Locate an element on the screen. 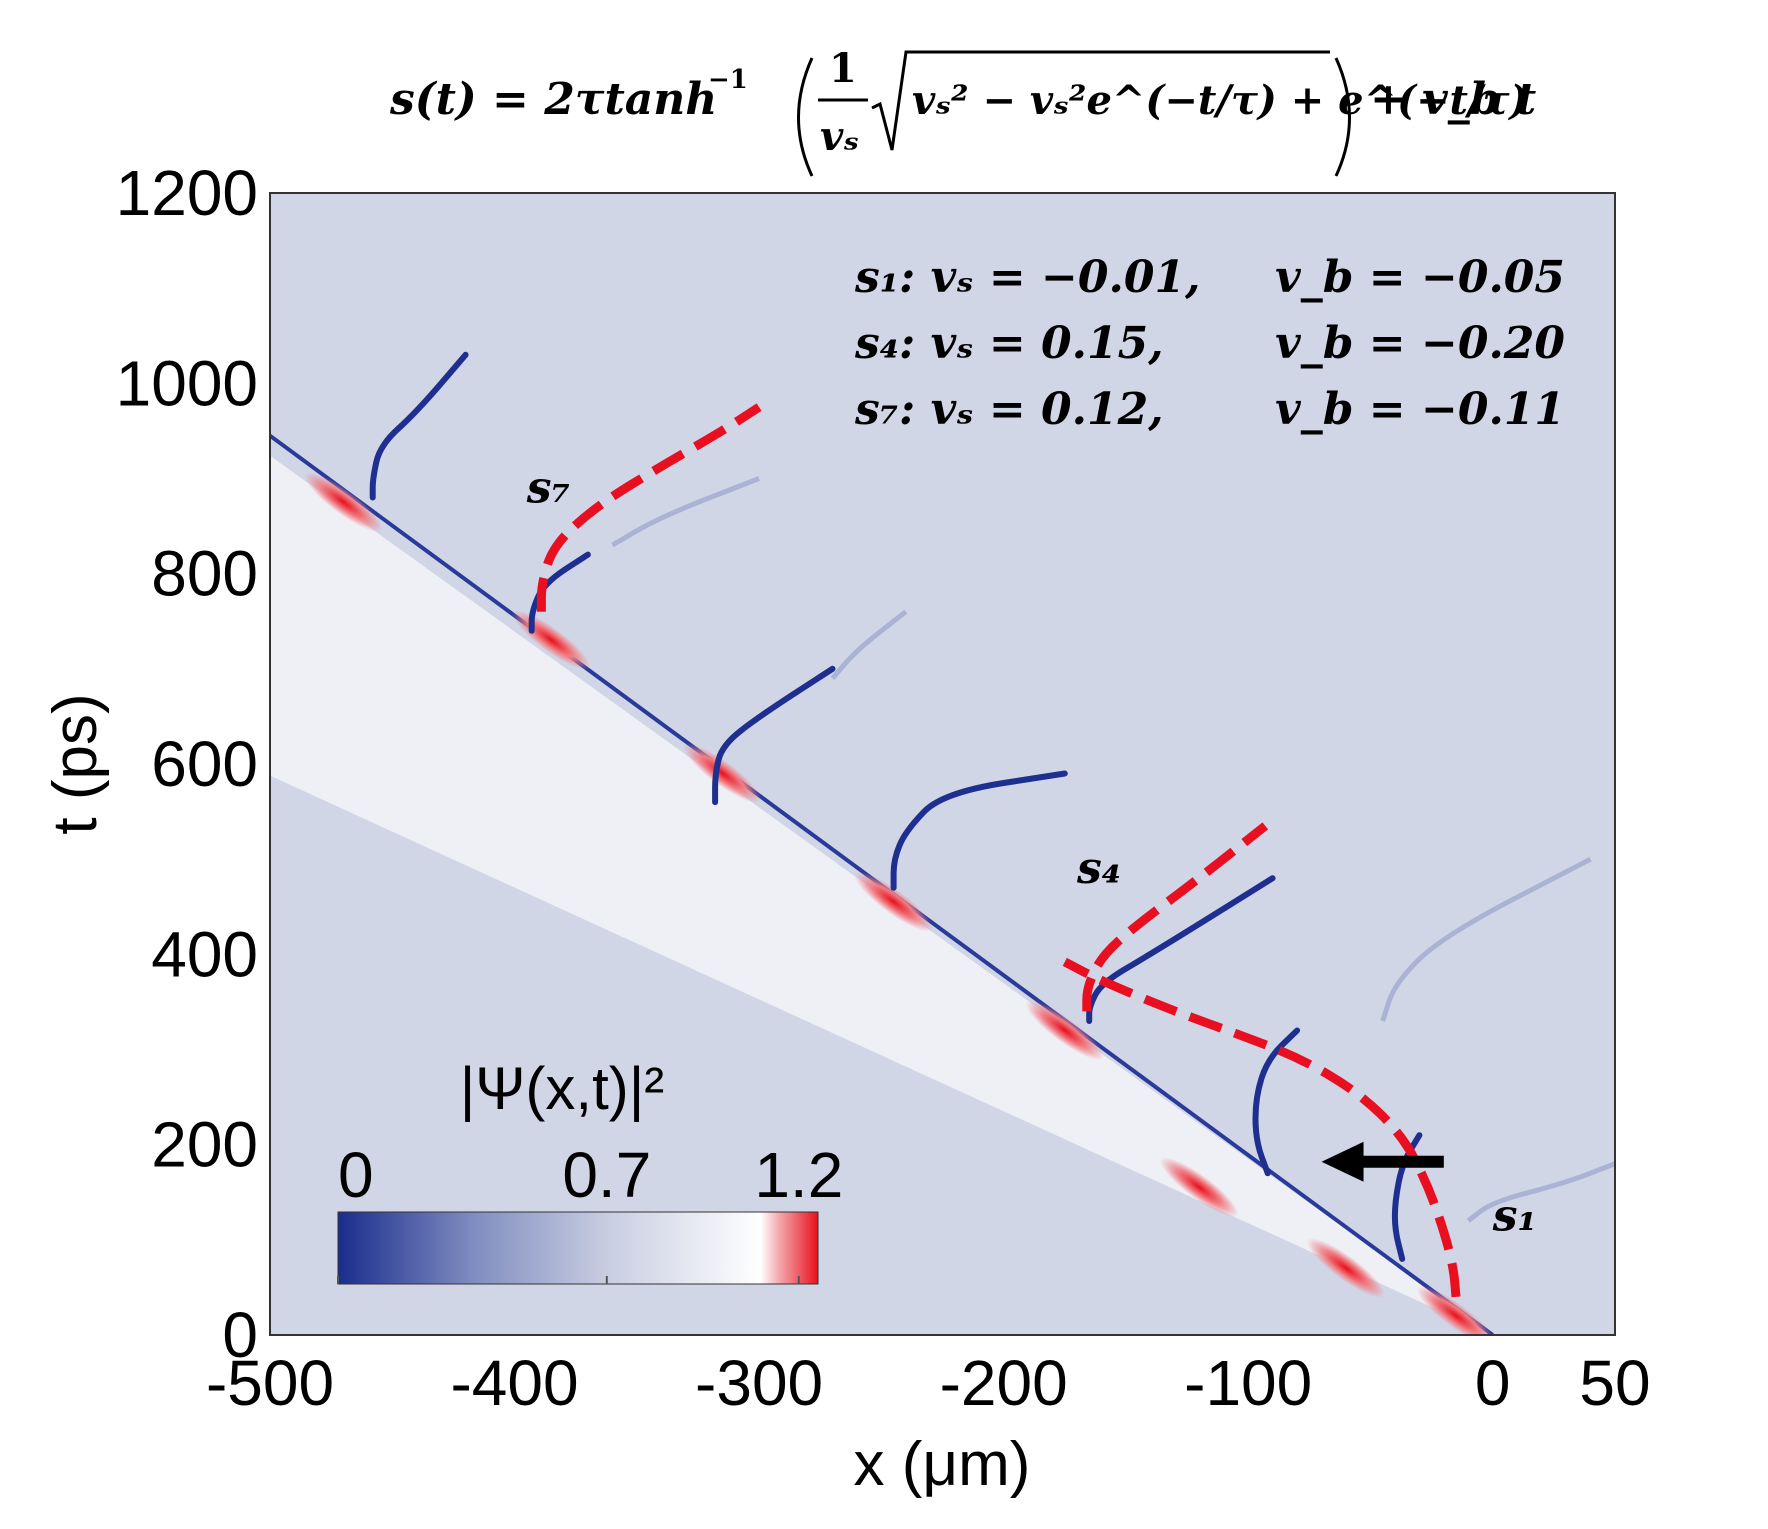 The image size is (1768, 1529). colorbar-label: |Ψ(x,t)|² is located at coordinates (562, 1088).